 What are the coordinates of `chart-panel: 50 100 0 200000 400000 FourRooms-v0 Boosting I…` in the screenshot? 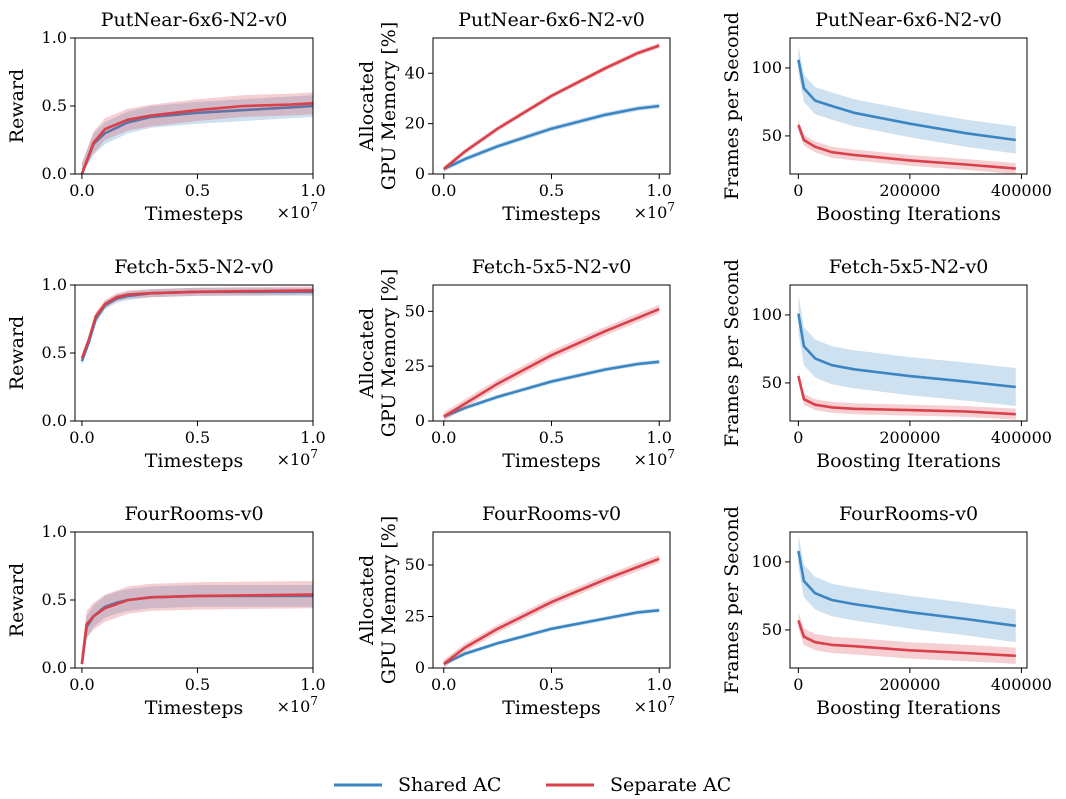 It's located at (886, 611).